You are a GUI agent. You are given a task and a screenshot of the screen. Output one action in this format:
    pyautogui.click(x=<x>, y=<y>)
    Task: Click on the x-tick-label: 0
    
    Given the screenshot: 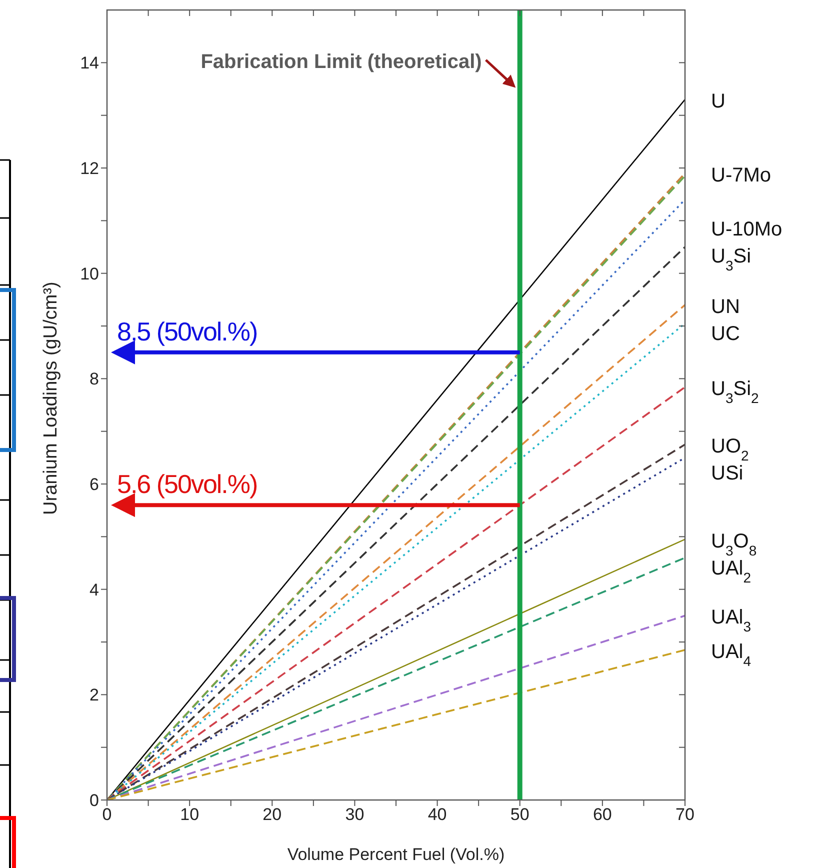 What is the action you would take?
    pyautogui.click(x=107, y=814)
    